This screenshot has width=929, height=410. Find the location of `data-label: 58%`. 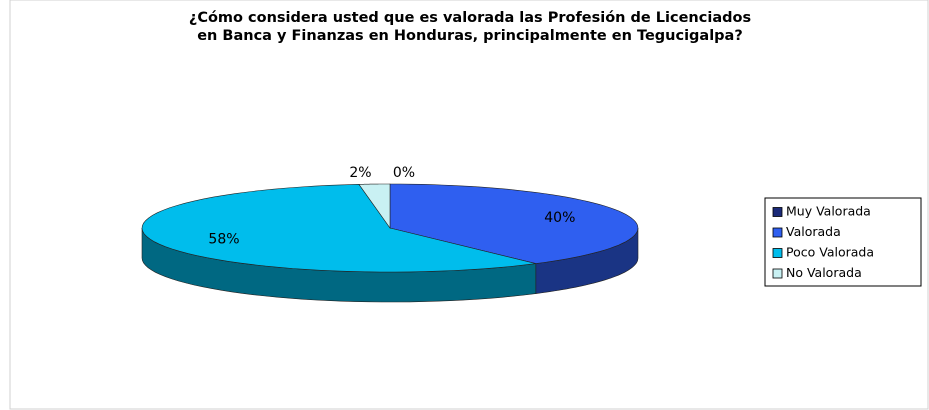

data-label: 58% is located at coordinates (223, 240).